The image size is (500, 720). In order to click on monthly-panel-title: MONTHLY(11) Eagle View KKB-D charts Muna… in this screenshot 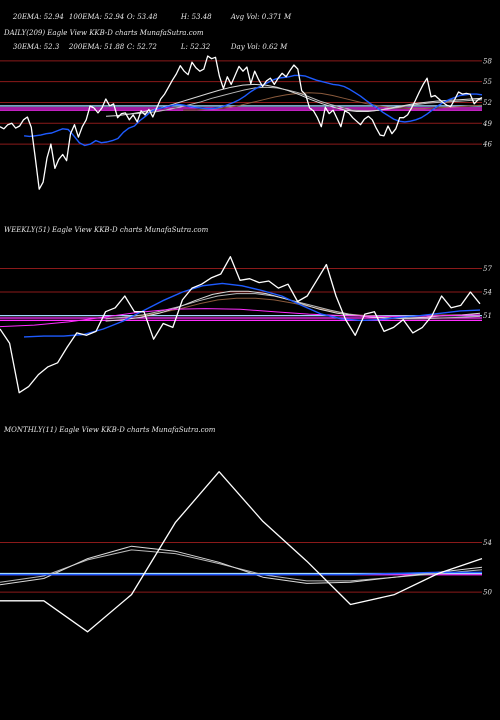, I will do `click(110, 430)`.